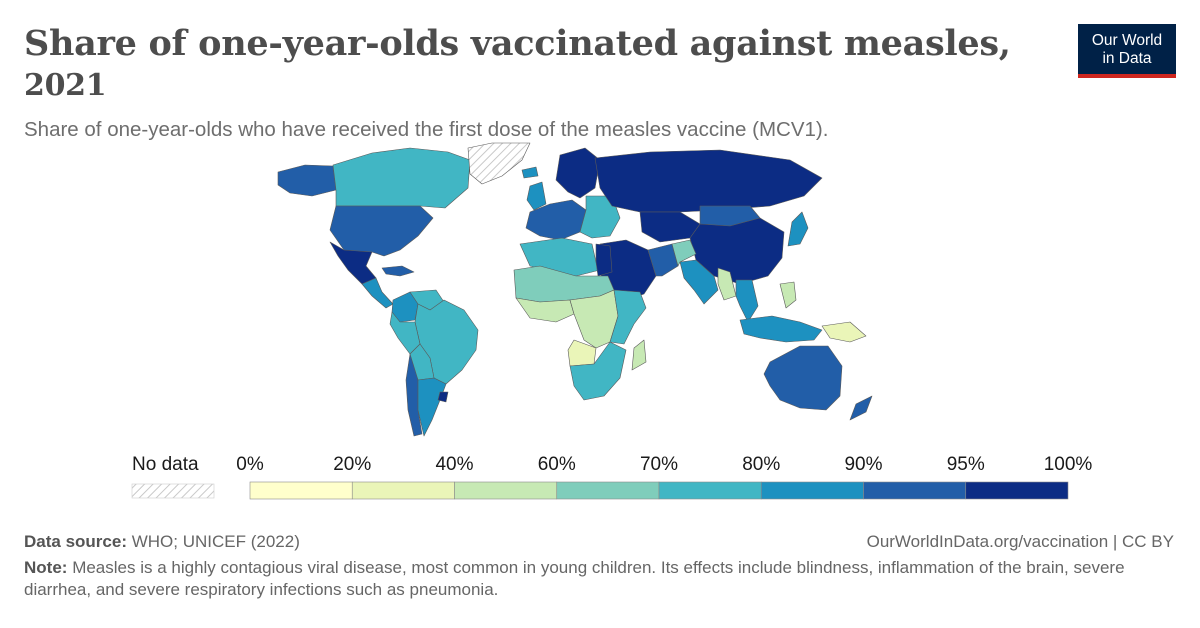  What do you see at coordinates (377, 293) in the screenshot?
I see `region-central-america` at bounding box center [377, 293].